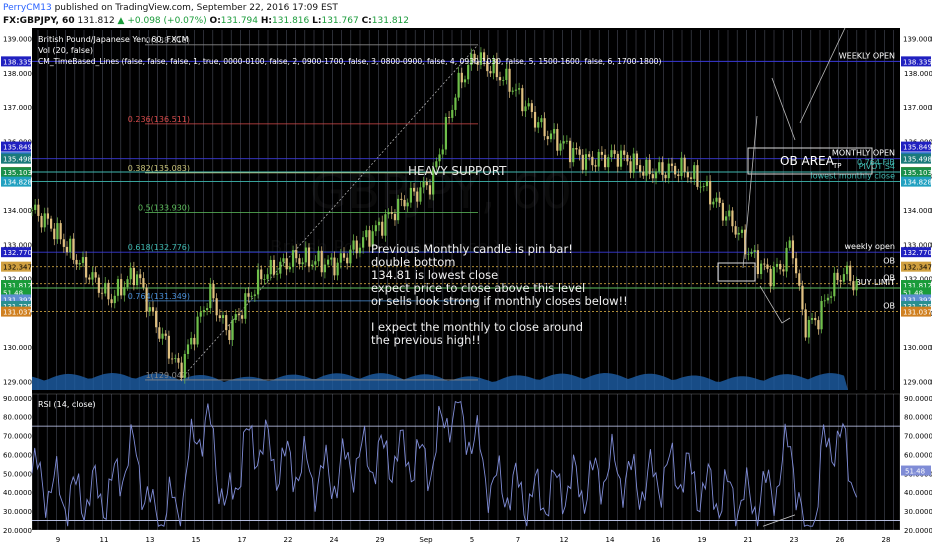  What do you see at coordinates (390, 21) in the screenshot?
I see `close-value: 131.812` at bounding box center [390, 21].